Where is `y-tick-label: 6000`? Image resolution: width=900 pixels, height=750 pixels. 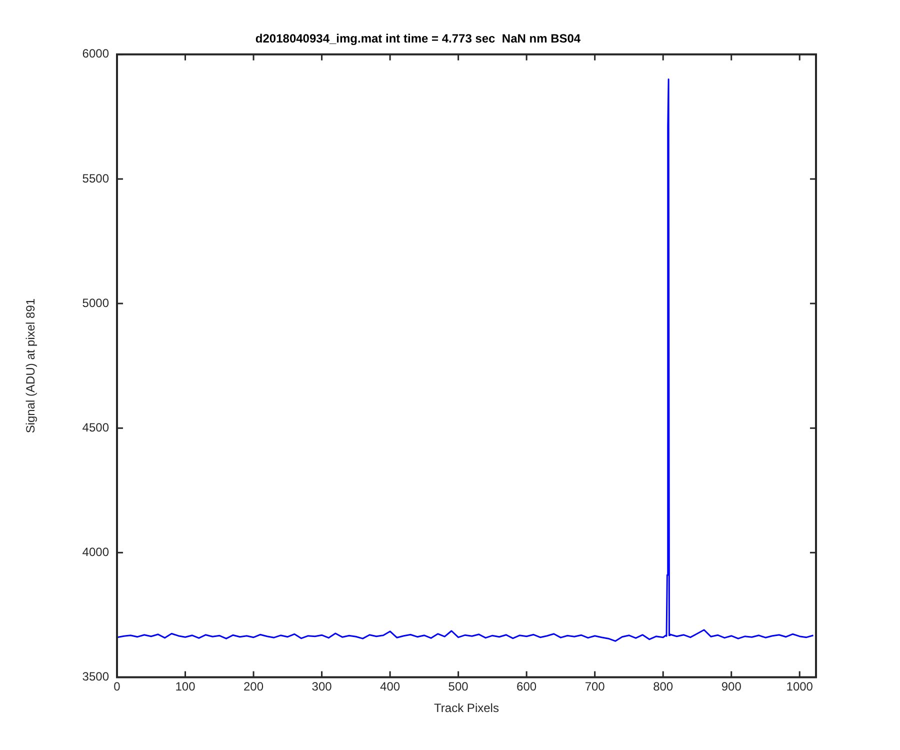
y-tick-label: 6000 is located at coordinates (96, 53).